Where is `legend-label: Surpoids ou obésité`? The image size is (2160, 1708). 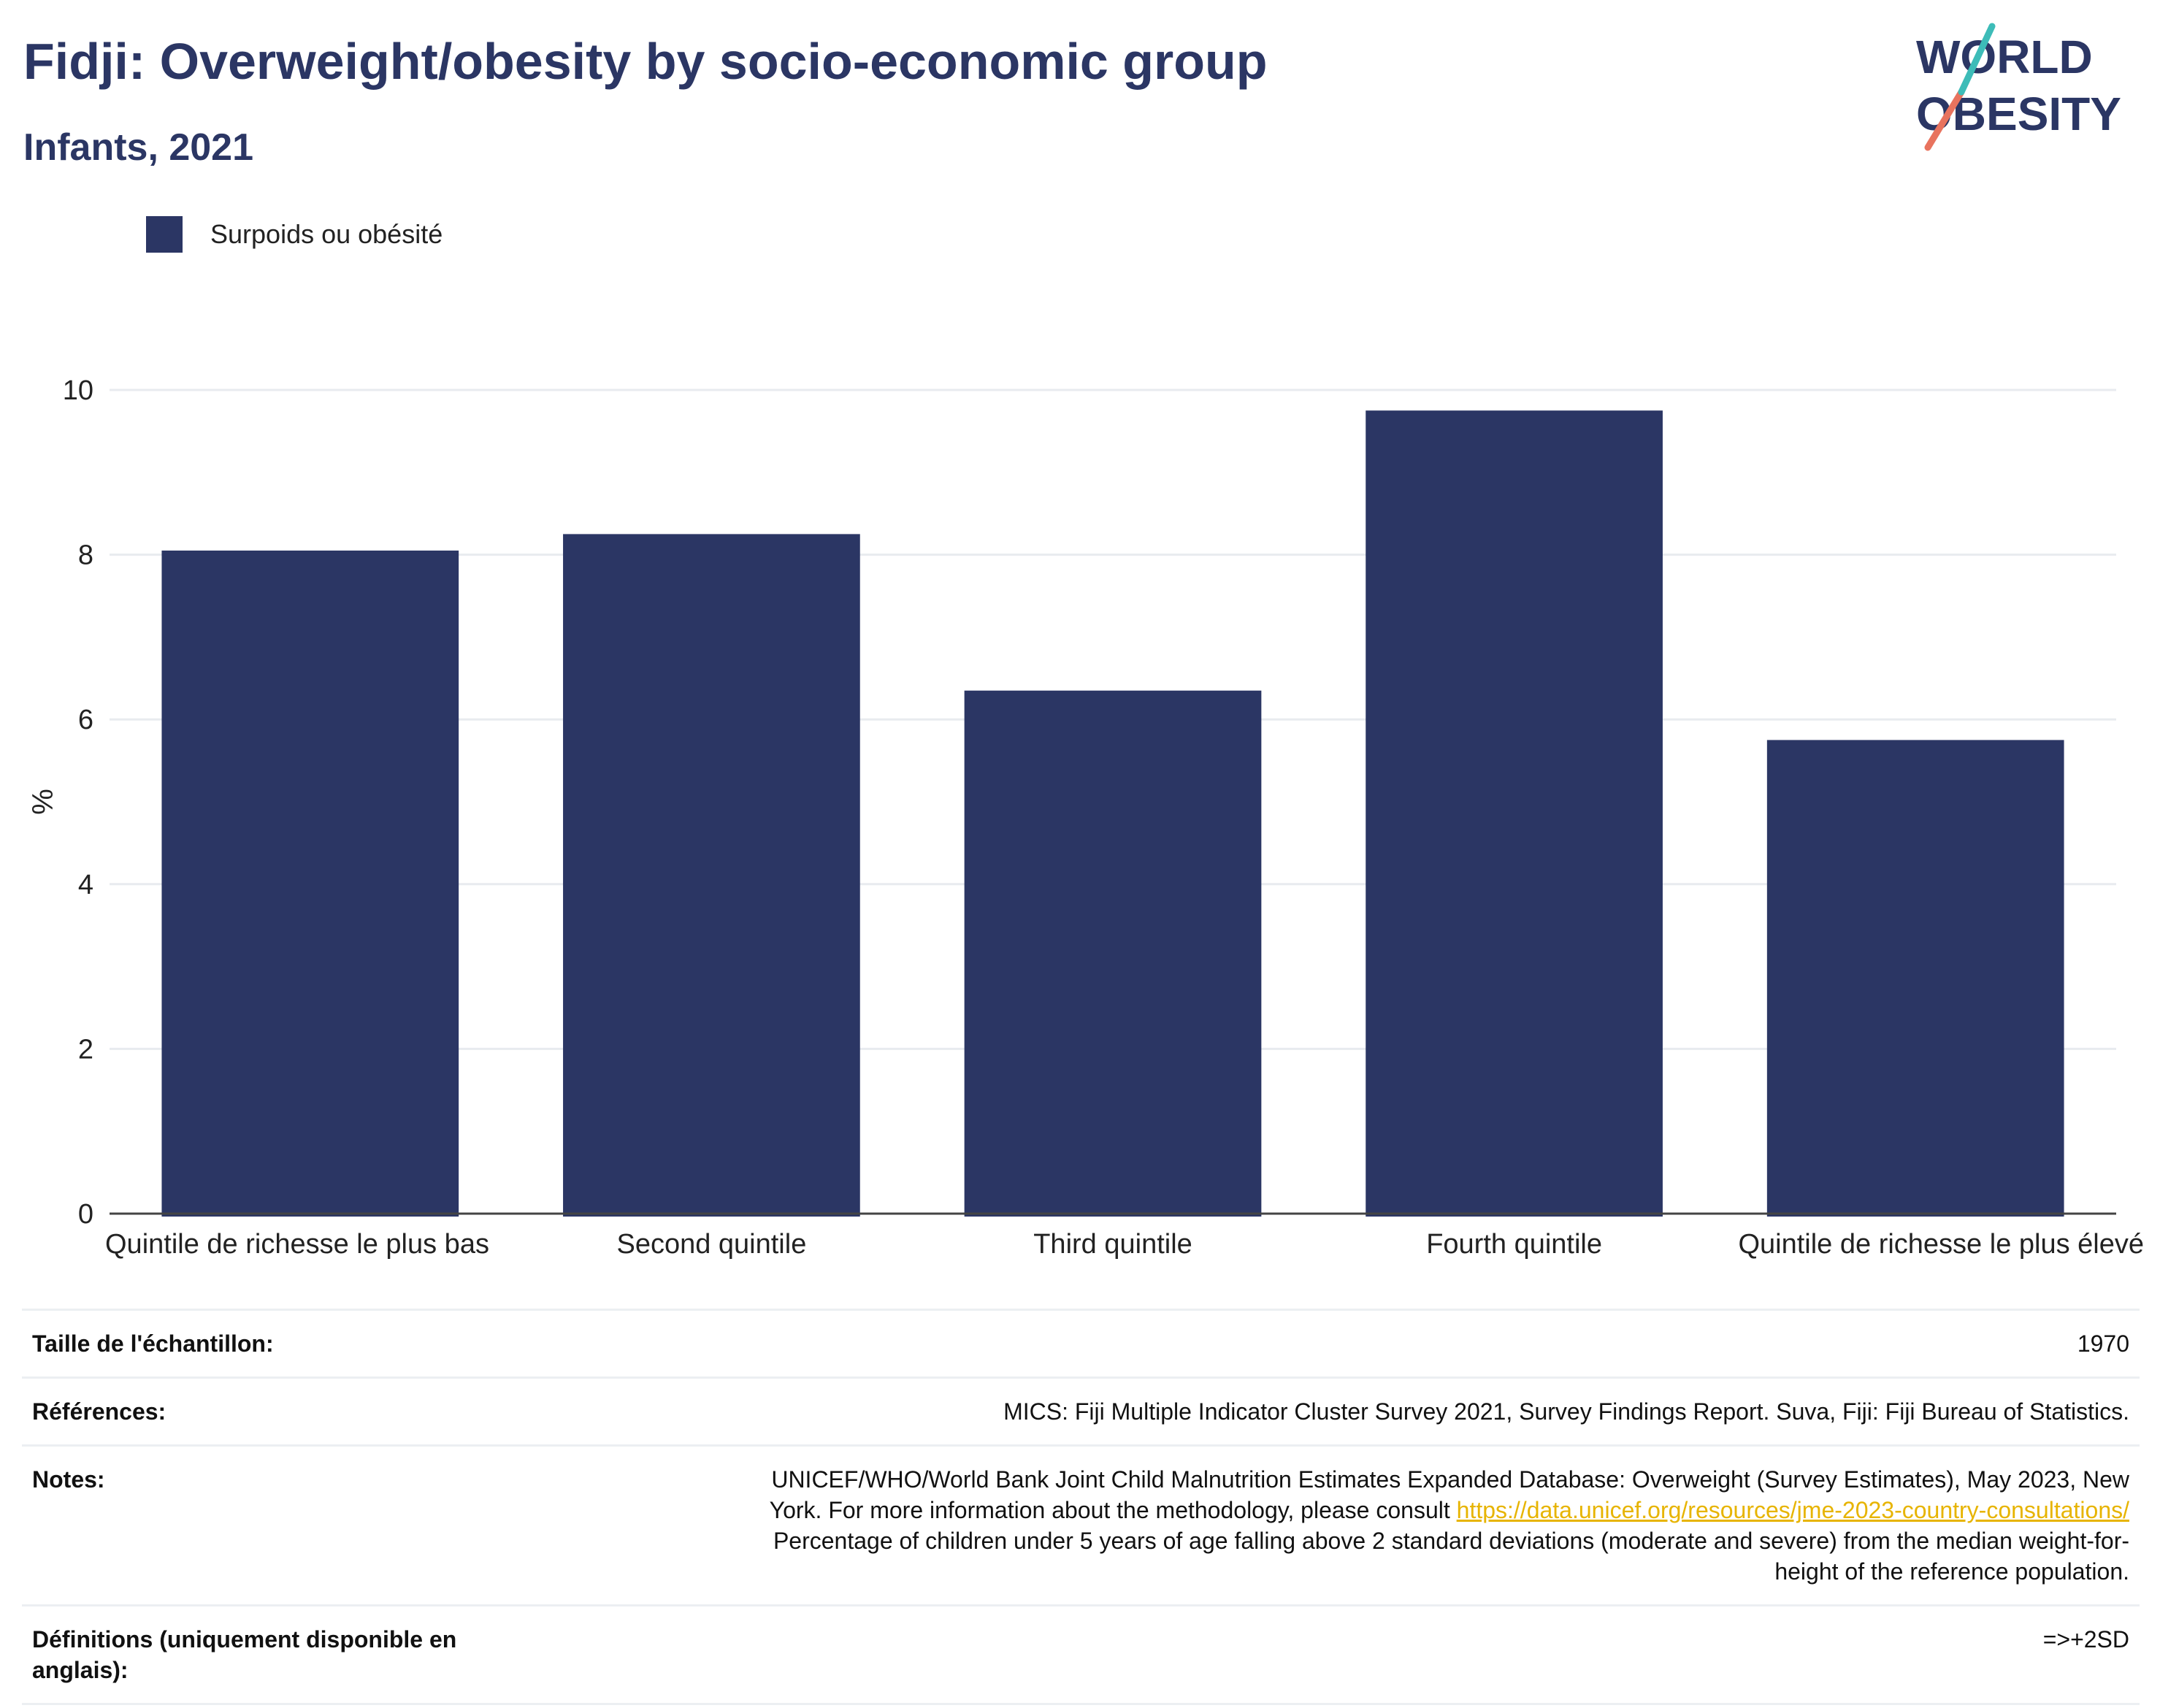
legend-label: Surpoids ou obésité is located at coordinates (326, 234).